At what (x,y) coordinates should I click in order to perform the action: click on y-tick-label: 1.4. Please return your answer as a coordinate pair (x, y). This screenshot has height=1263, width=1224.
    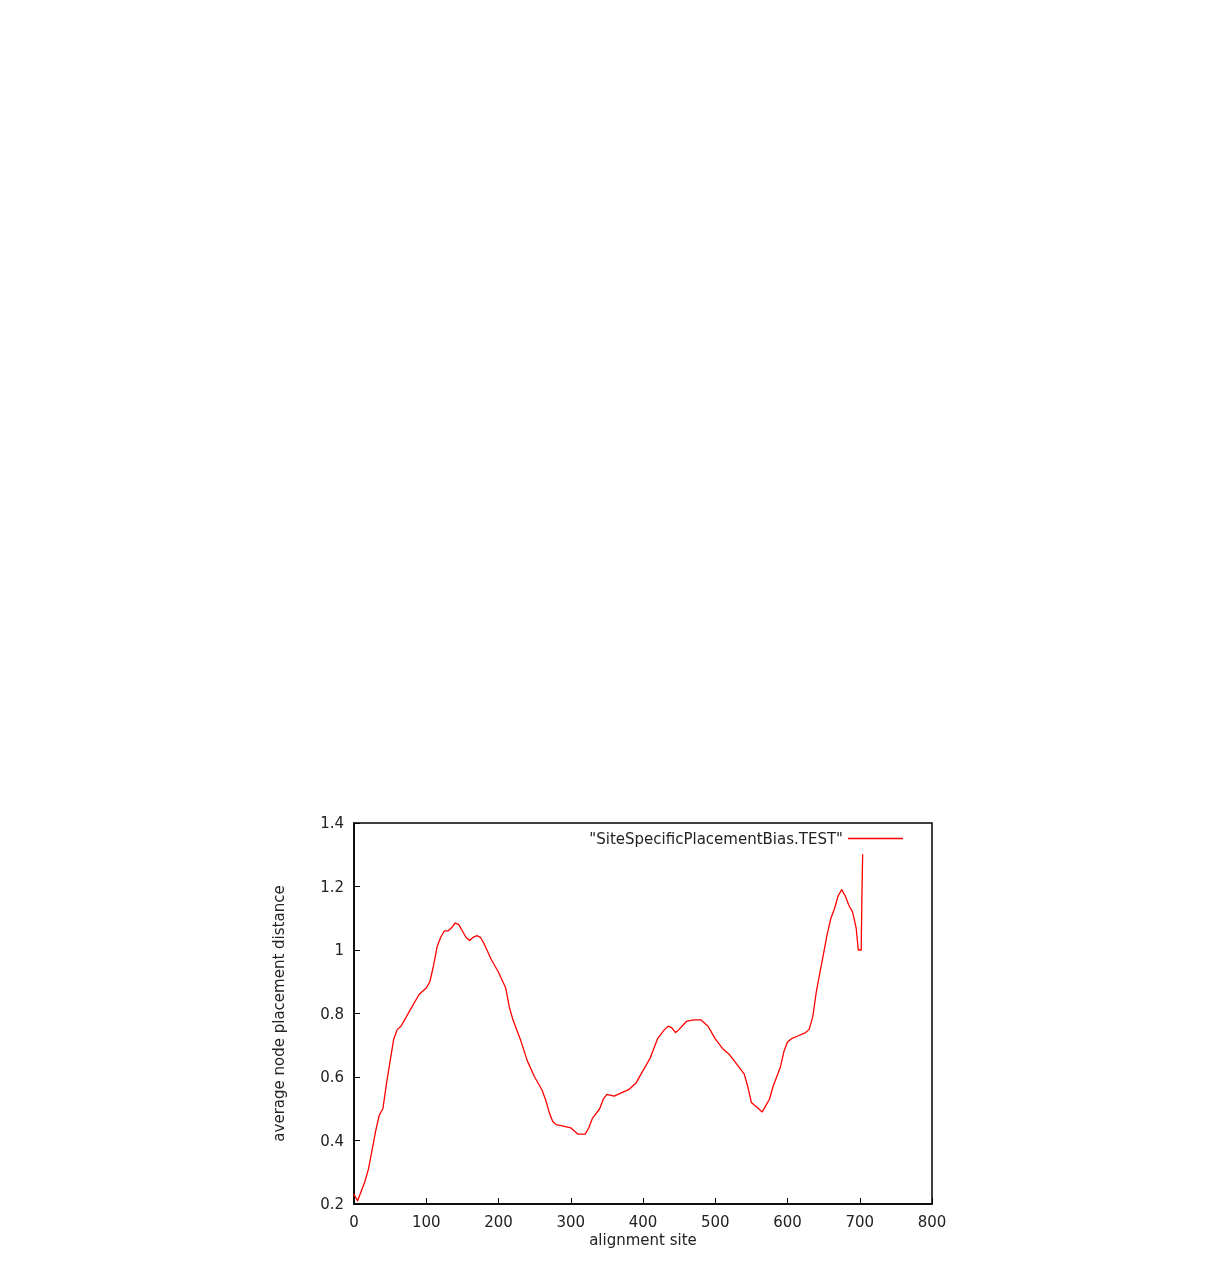
    Looking at the image, I should click on (332, 823).